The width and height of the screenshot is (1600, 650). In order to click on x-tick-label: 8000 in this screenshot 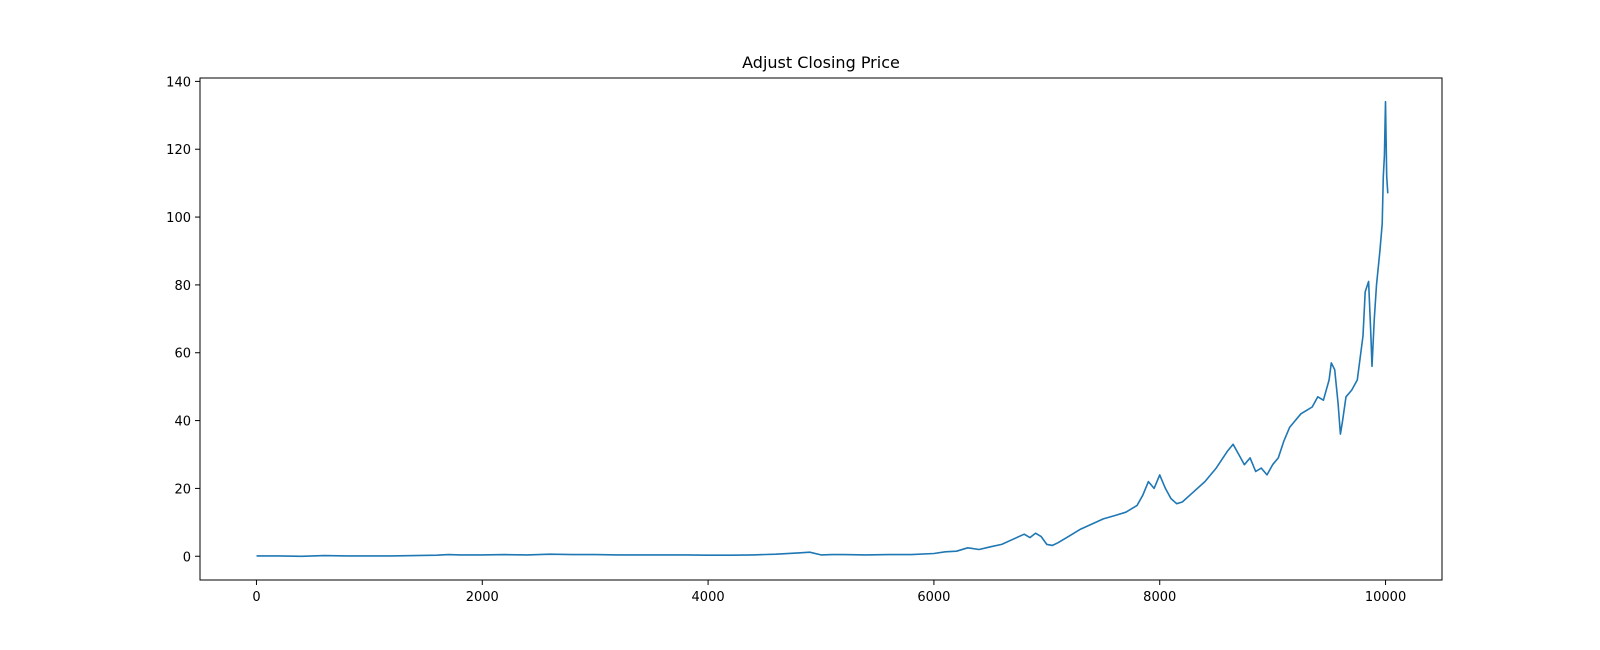, I will do `click(1159, 597)`.